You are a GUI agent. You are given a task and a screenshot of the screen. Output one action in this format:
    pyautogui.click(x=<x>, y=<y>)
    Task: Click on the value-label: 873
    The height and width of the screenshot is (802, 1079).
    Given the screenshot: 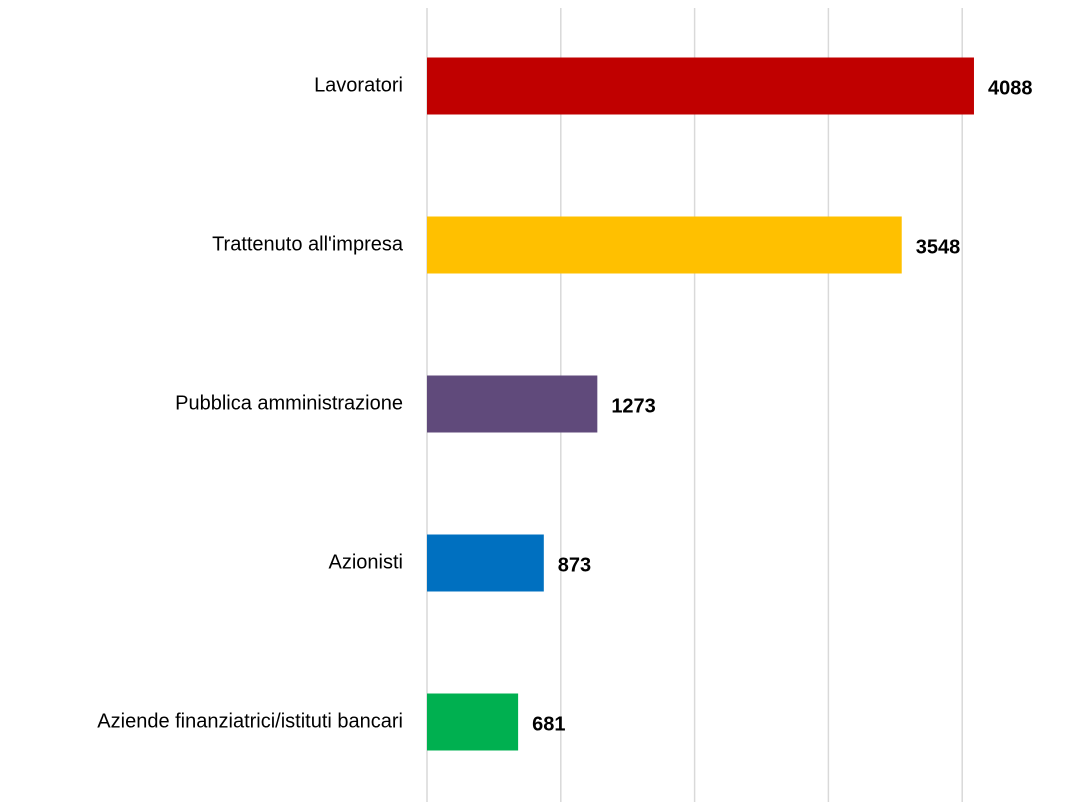 What is the action you would take?
    pyautogui.click(x=574, y=565)
    